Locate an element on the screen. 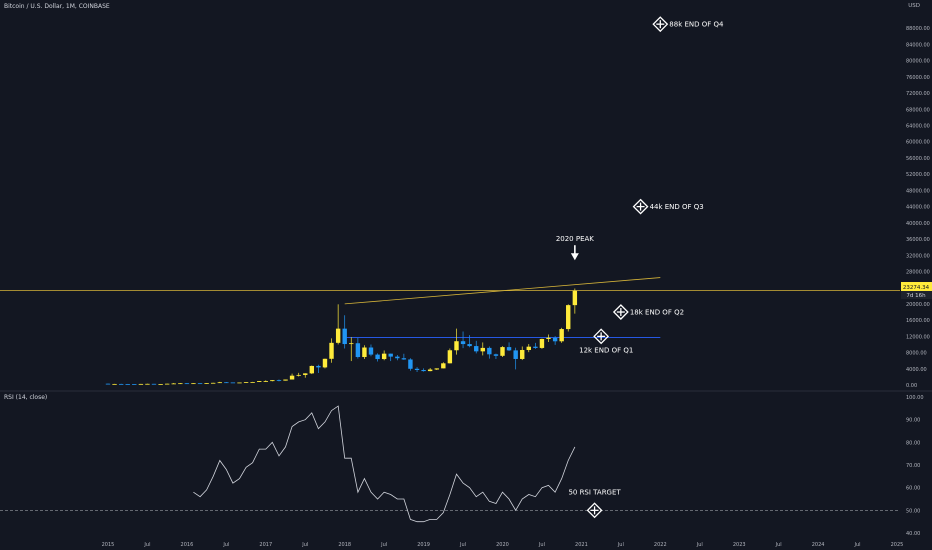 The width and height of the screenshot is (932, 550). time-tick-label: 2020 is located at coordinates (502, 545).